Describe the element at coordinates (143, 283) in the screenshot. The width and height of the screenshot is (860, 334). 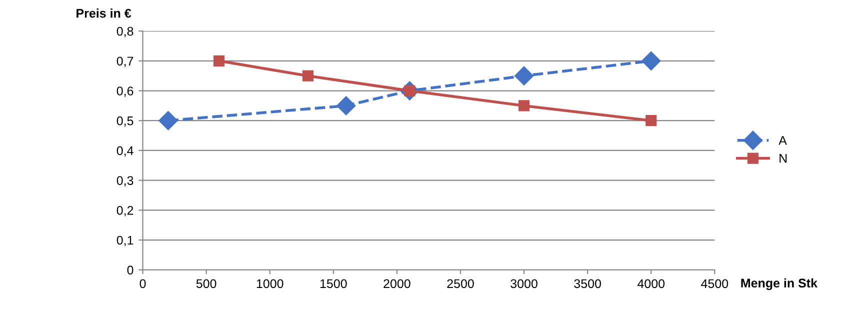
I see `x-tick-label: 0` at that location.